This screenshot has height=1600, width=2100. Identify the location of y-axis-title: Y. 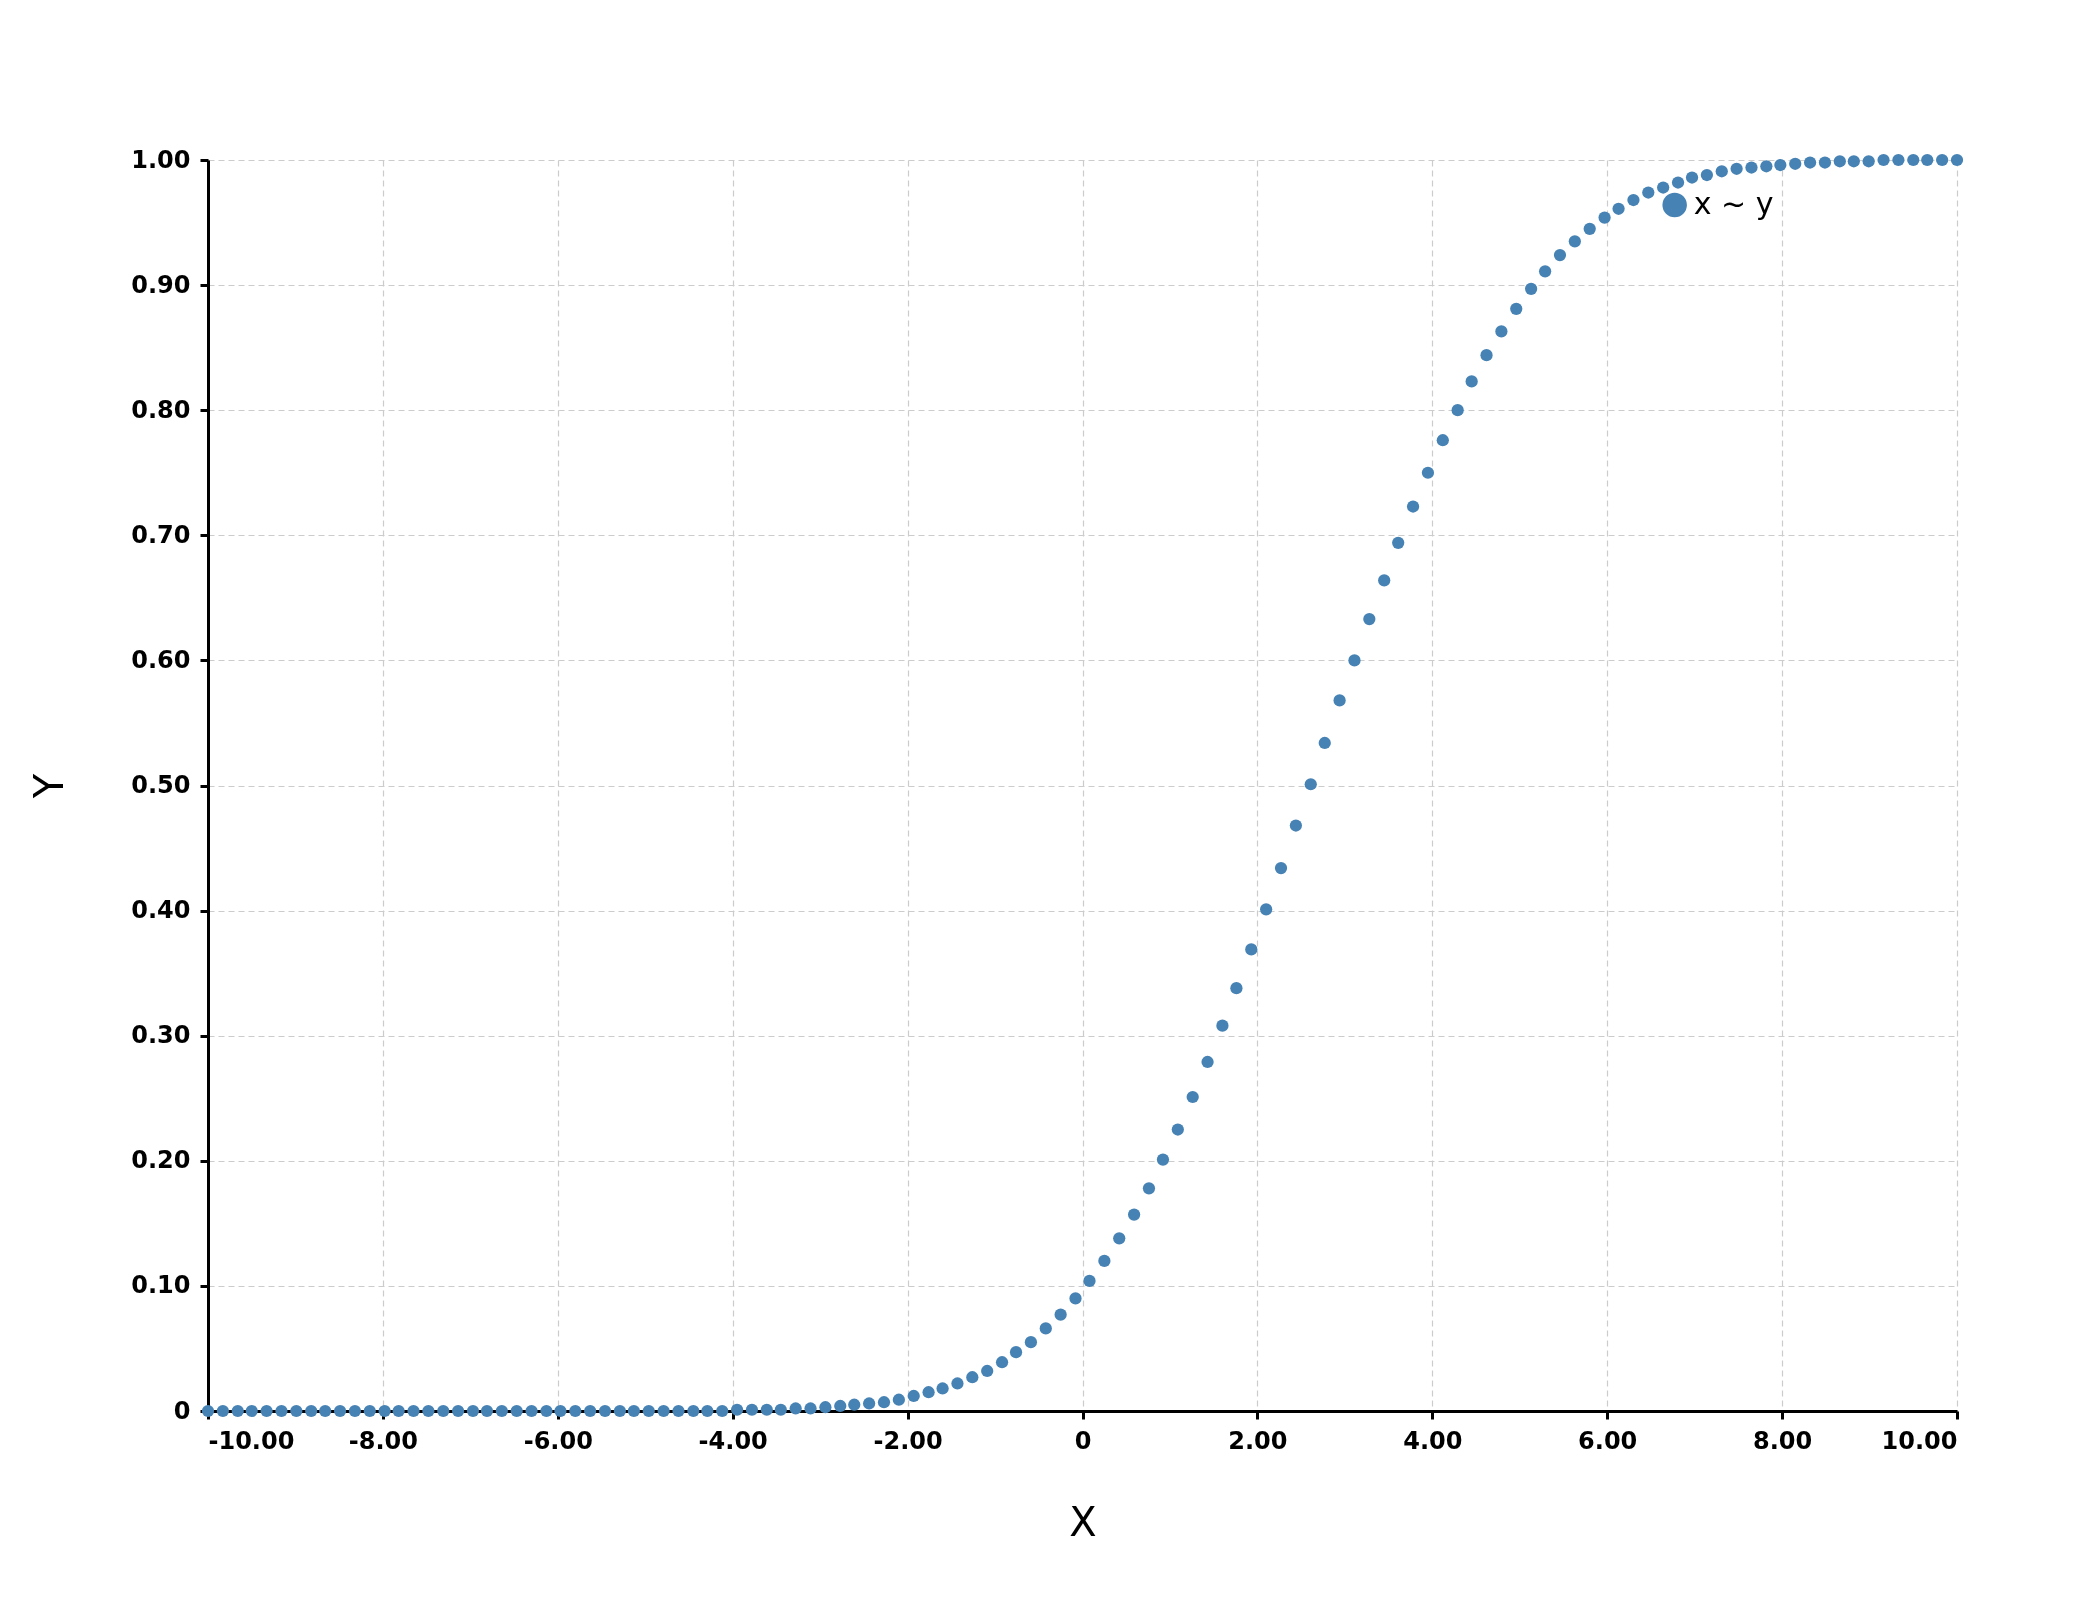
(49, 786).